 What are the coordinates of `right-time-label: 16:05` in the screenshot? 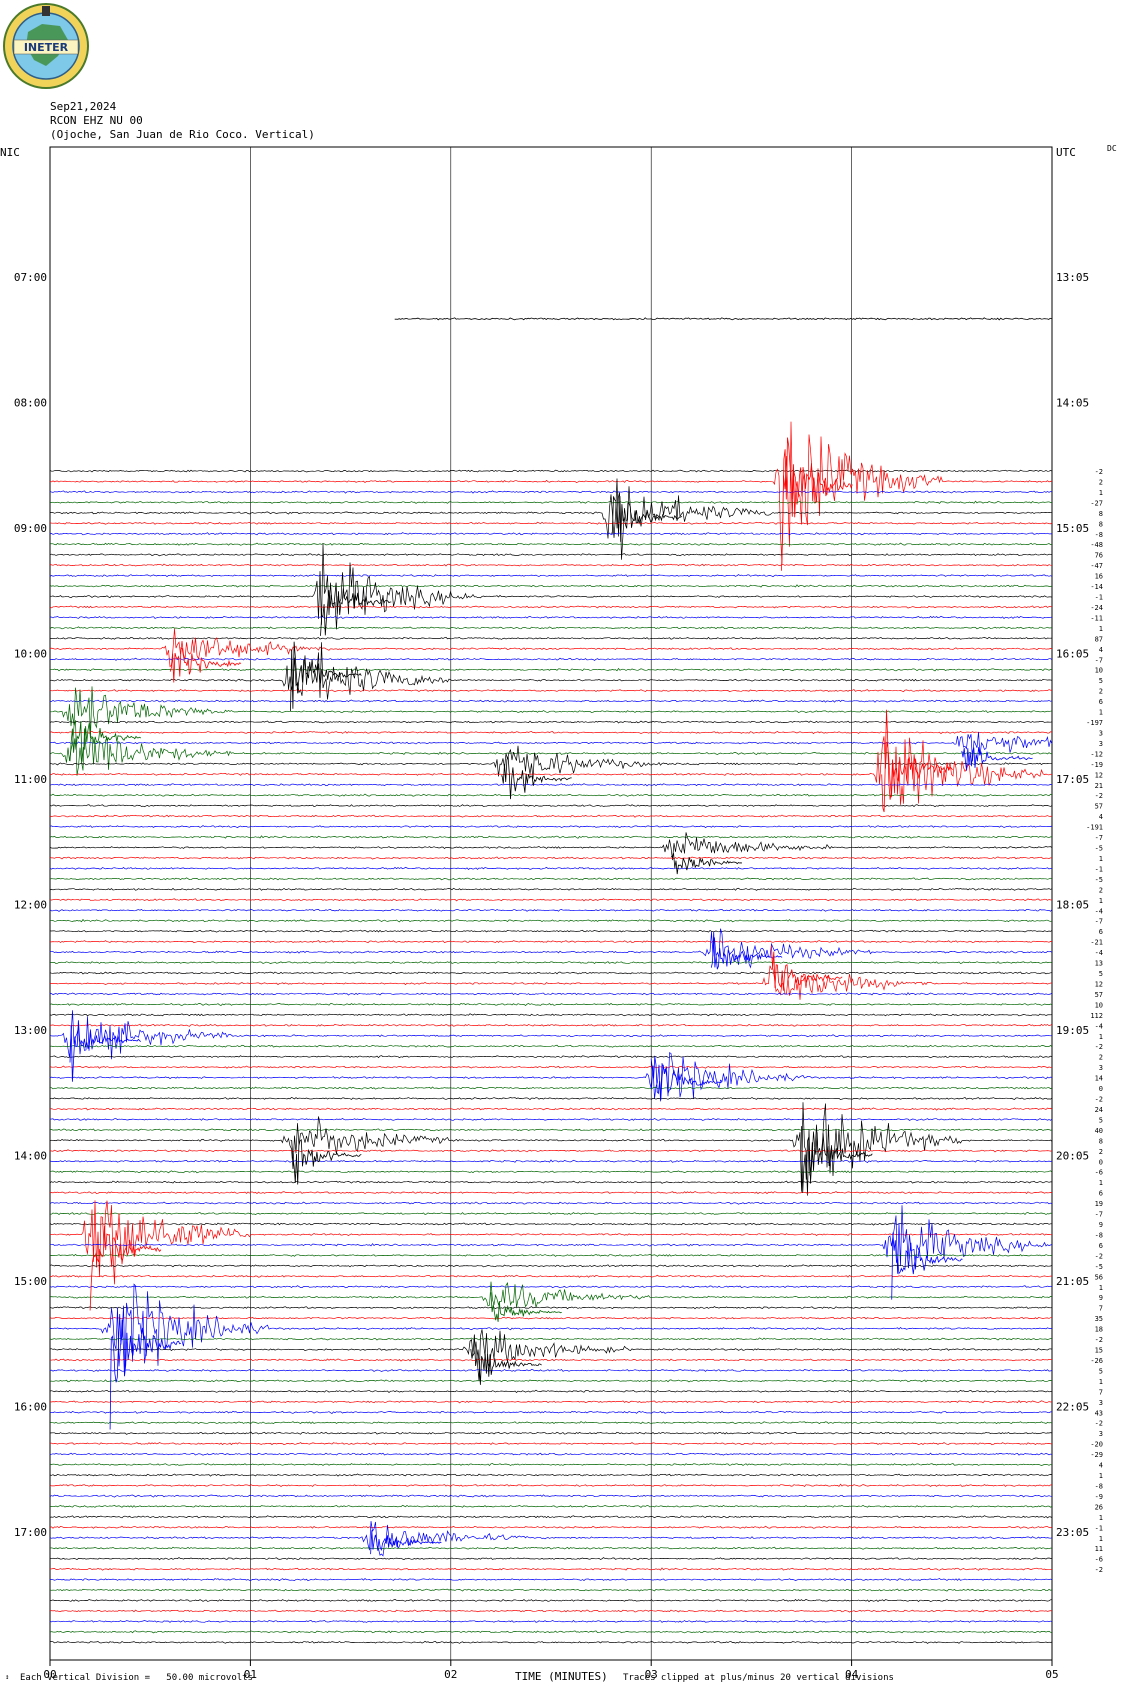 It's located at (1072, 654).